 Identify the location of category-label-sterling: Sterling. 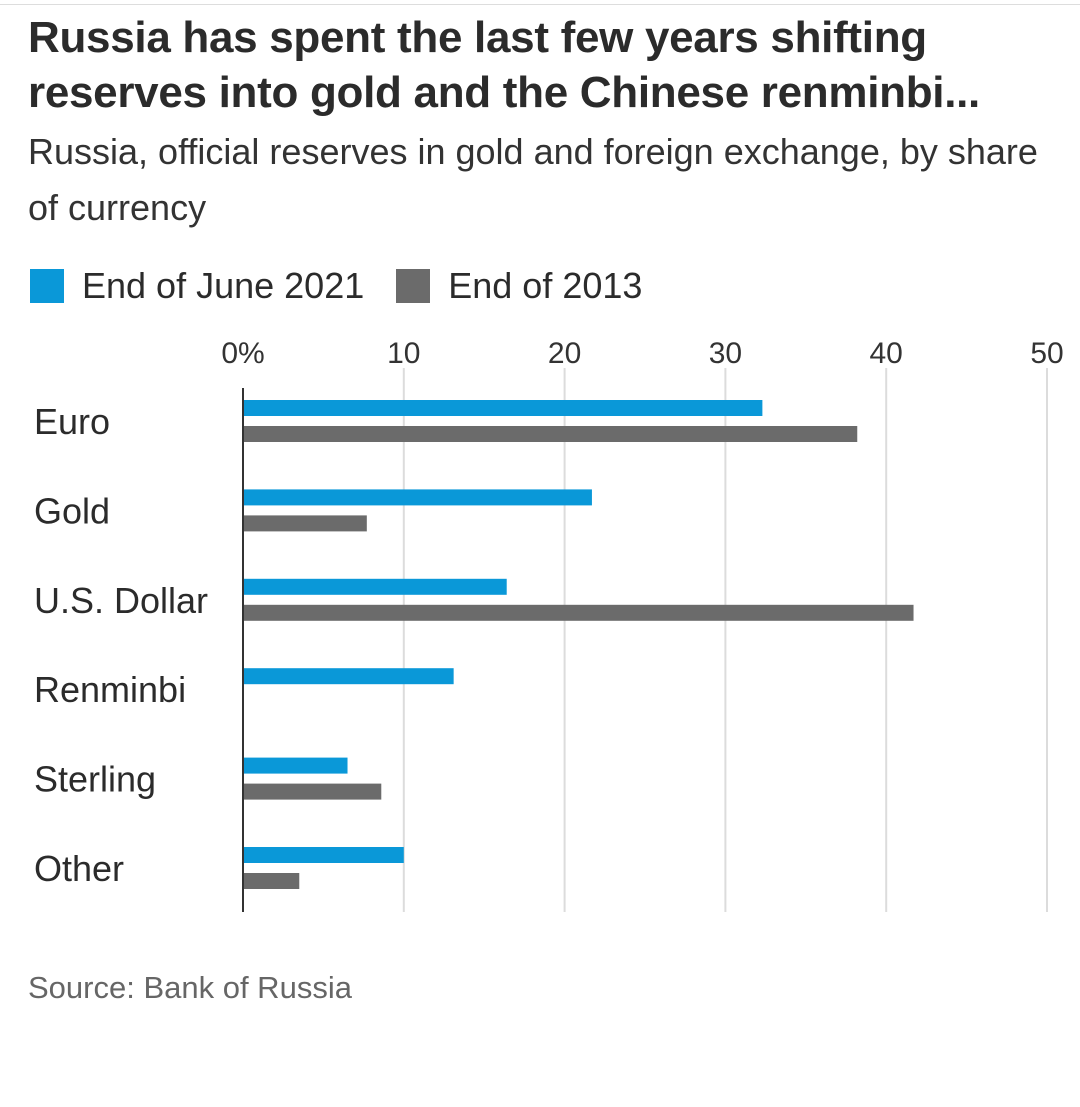
(95, 779).